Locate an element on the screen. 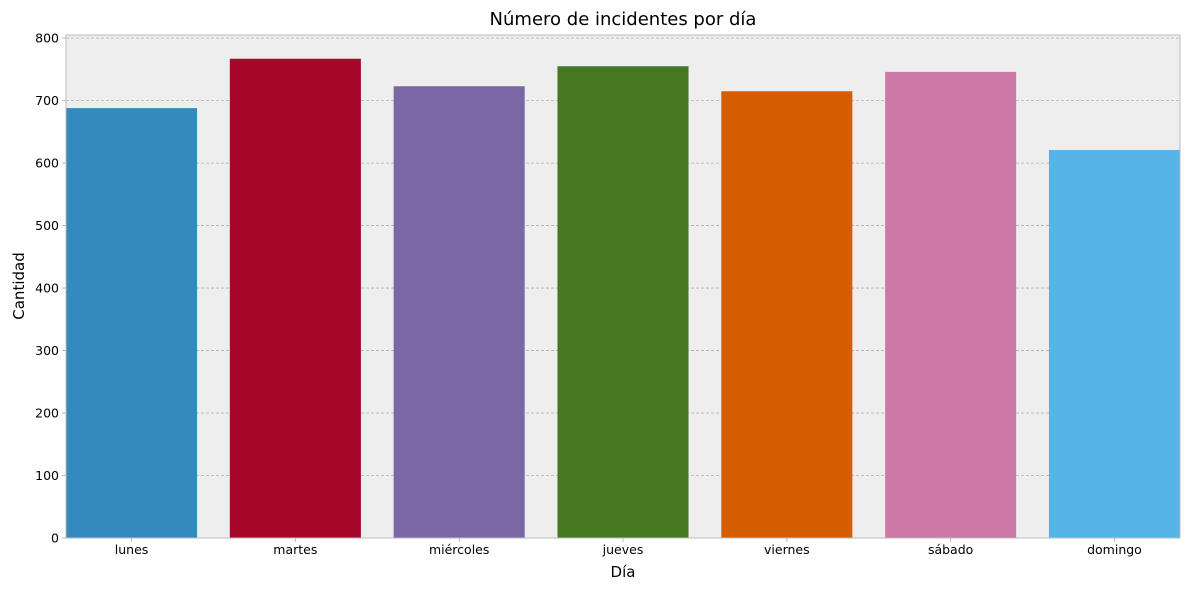  y-tick-label: 700 is located at coordinates (47, 100).